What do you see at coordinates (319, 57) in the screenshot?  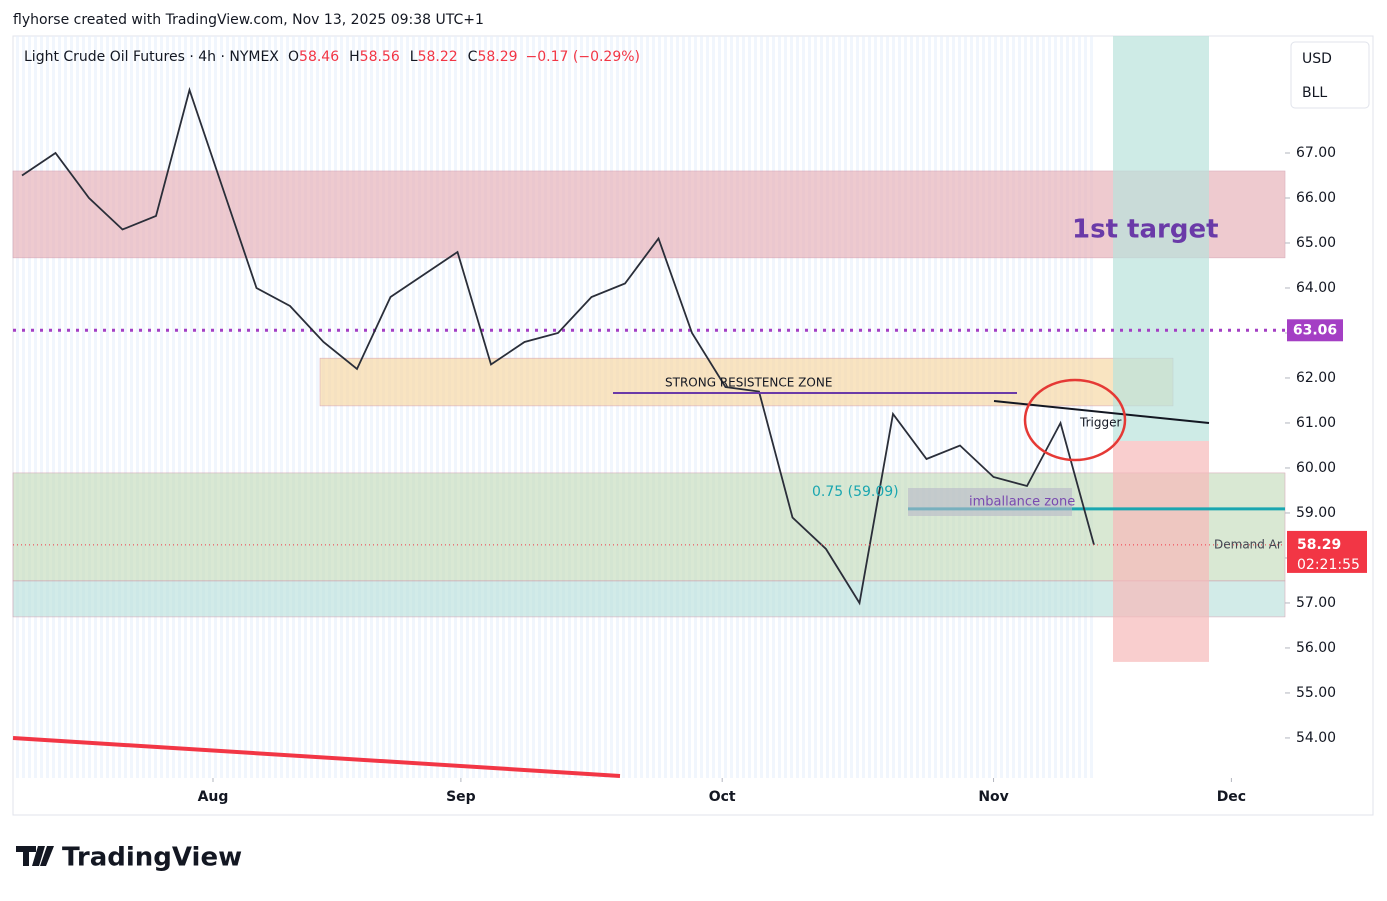 I see `ohlc-value: 58.46` at bounding box center [319, 57].